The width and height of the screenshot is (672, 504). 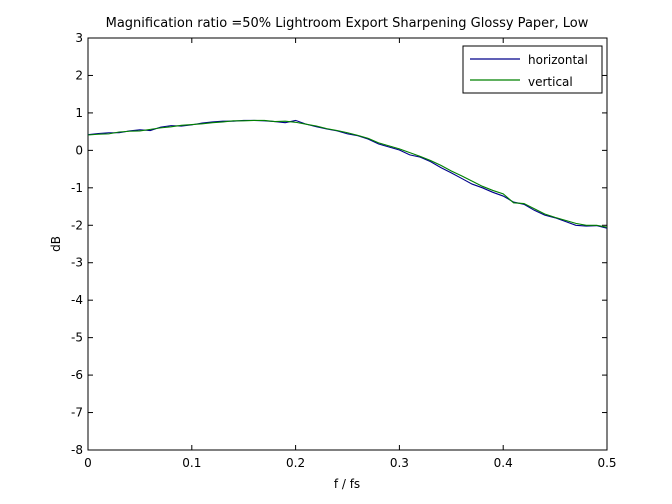 What do you see at coordinates (79, 75) in the screenshot?
I see `y-tick-label: 2` at bounding box center [79, 75].